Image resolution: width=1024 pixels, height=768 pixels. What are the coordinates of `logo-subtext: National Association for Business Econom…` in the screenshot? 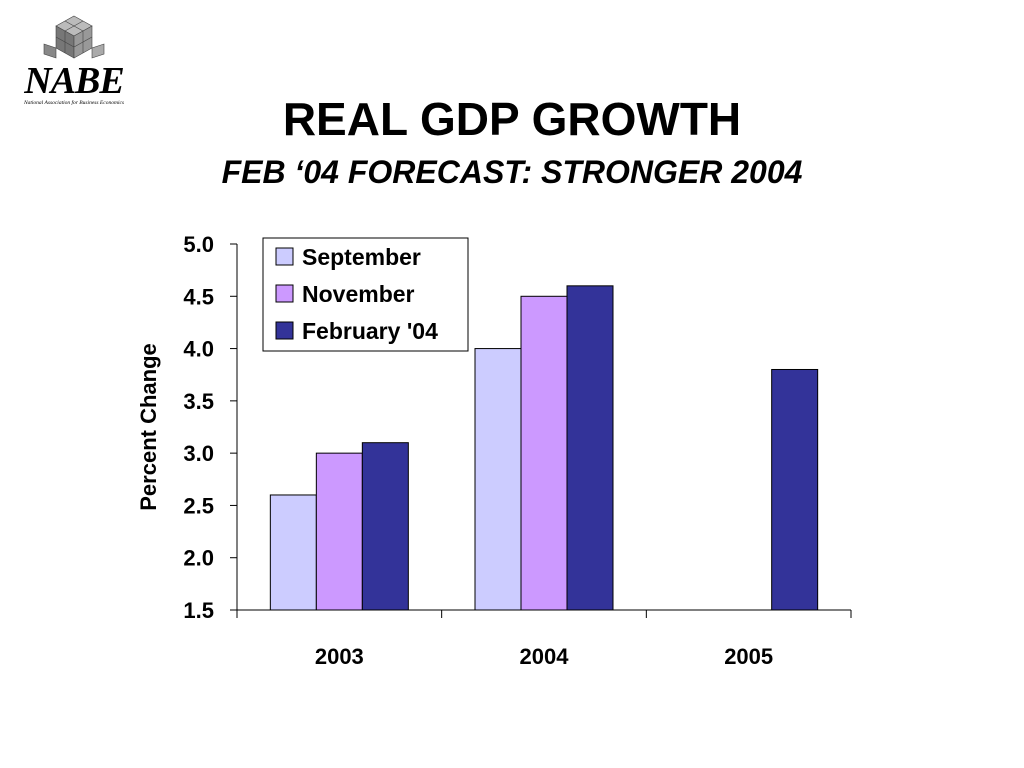 It's located at (74, 103).